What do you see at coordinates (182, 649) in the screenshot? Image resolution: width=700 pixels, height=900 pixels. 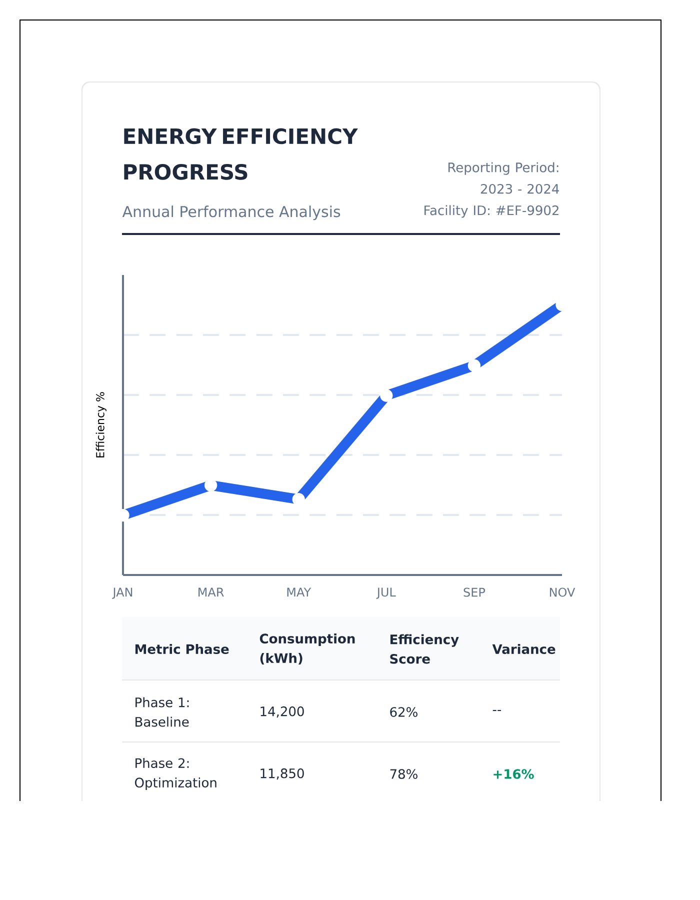 I see `text: Metric Phase` at bounding box center [182, 649].